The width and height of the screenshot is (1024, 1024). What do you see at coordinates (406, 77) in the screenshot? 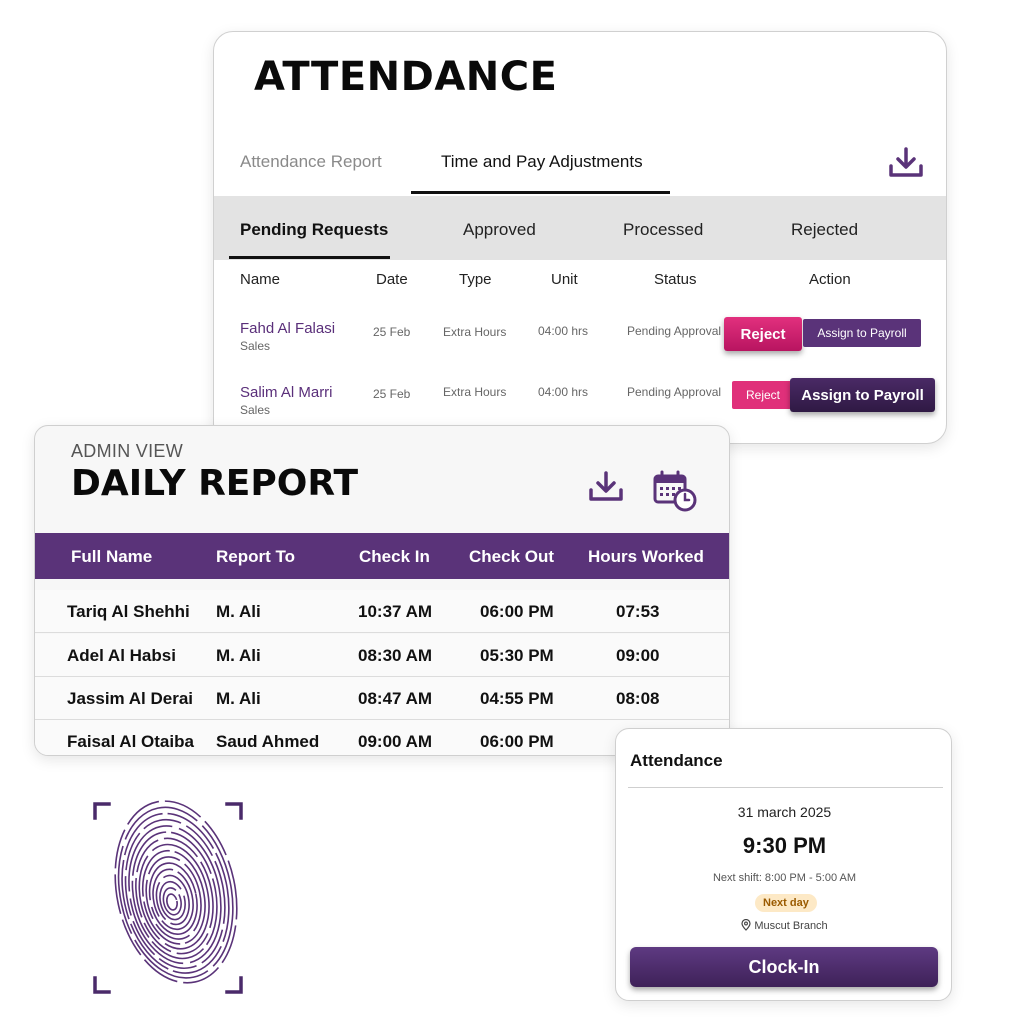
I see `attendance-title: ATTENDANCE` at bounding box center [406, 77].